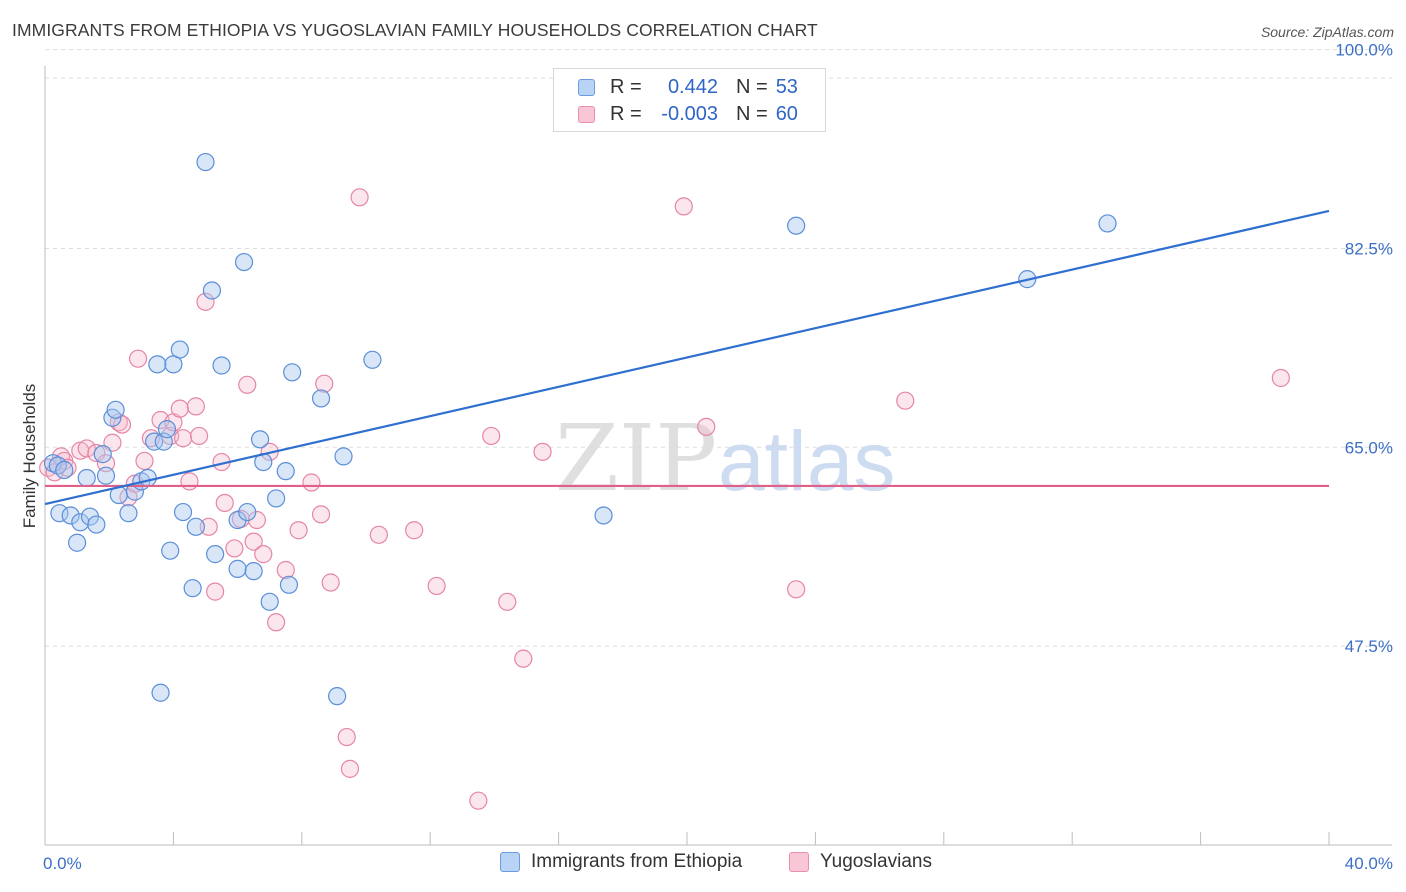 Image resolution: width=1406 pixels, height=892 pixels. I want to click on y-axis-title: Family Households, so click(29, 456).